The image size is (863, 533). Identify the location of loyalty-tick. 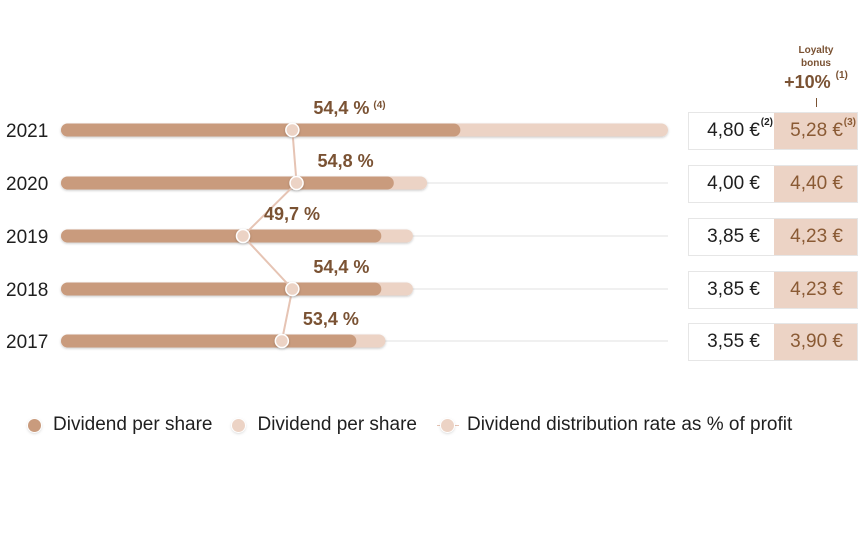
(816, 102).